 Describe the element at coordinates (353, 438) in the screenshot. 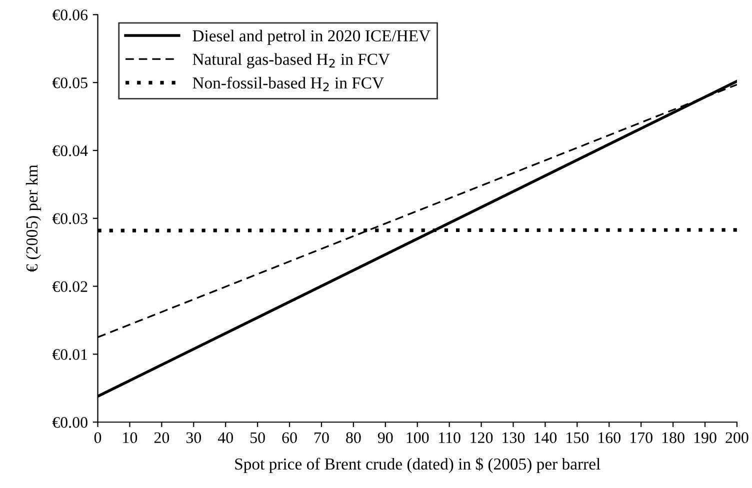

I see `x-tick-label: 80` at that location.